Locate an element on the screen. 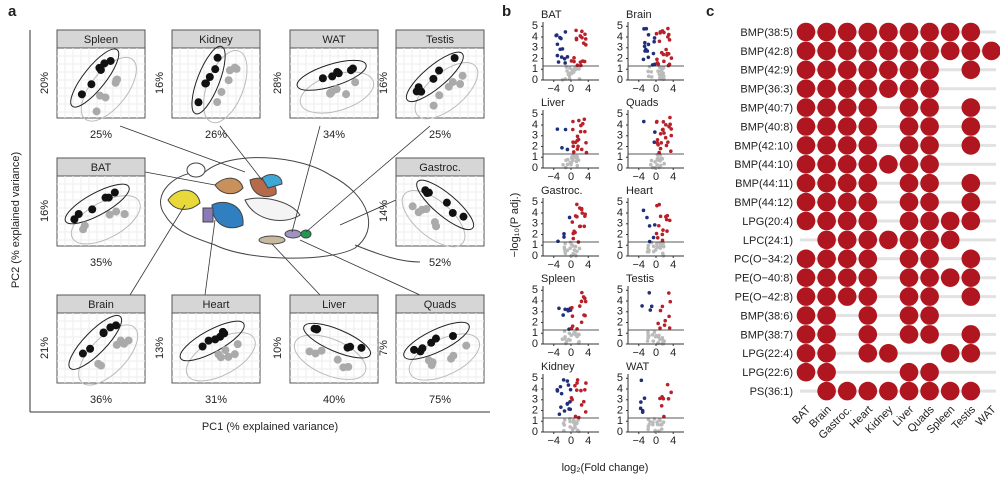 This screenshot has height=481, width=1000. facet-title: Gastroc. is located at coordinates (440, 168).